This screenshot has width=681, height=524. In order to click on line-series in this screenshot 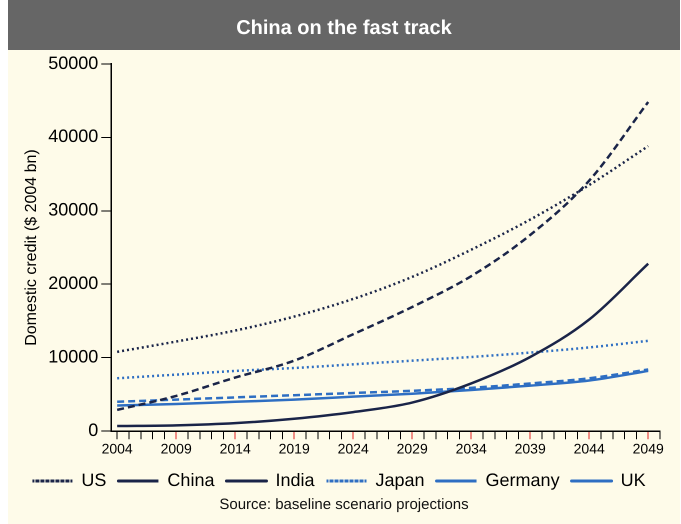, I will do `click(383, 360)`.